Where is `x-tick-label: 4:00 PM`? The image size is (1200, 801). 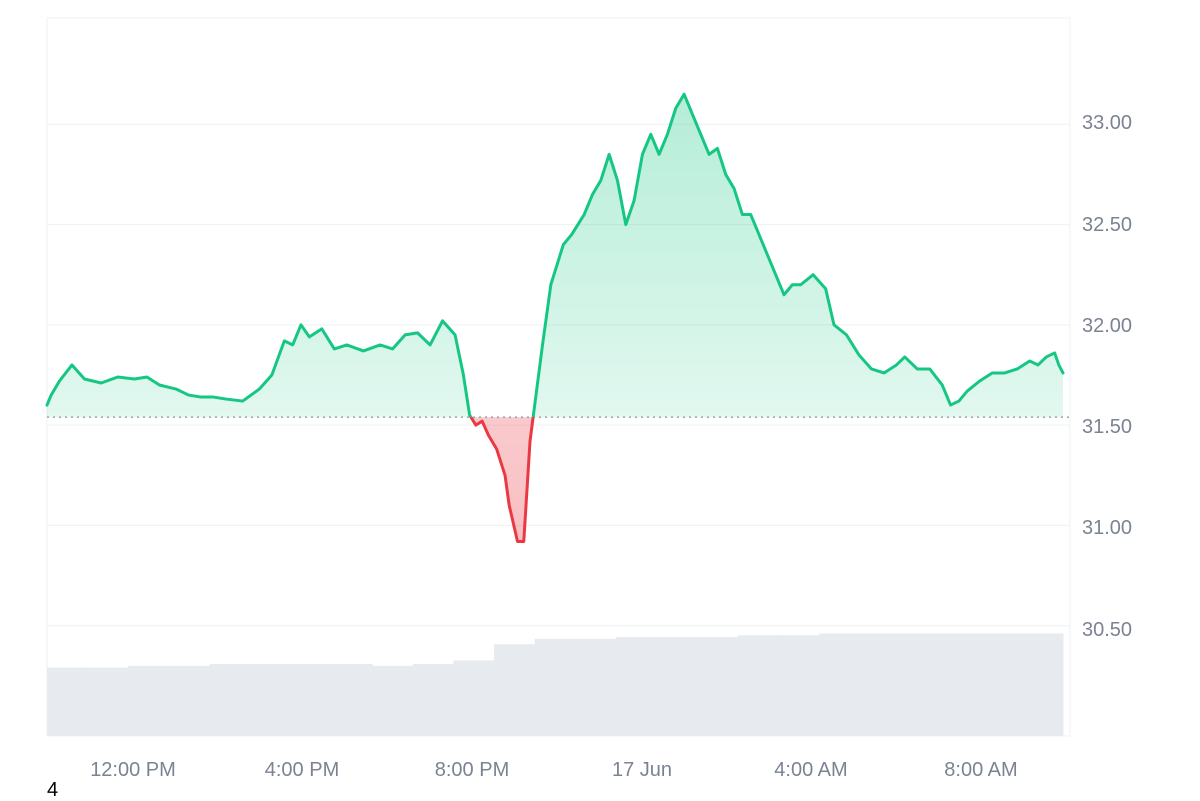 x-tick-label: 4:00 PM is located at coordinates (302, 770).